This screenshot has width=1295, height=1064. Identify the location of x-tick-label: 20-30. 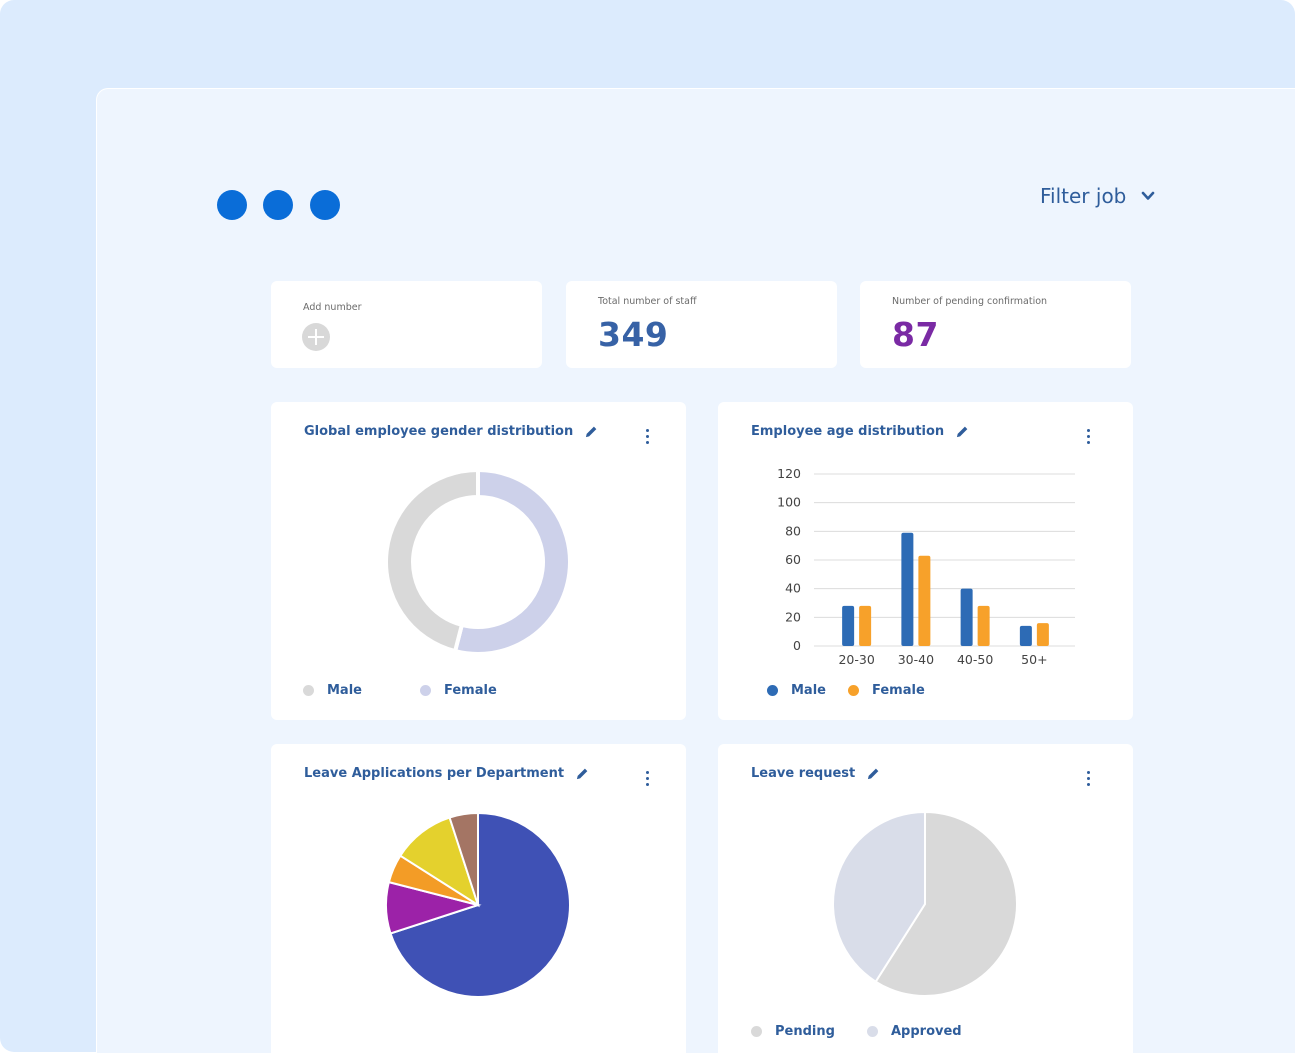
(856, 659).